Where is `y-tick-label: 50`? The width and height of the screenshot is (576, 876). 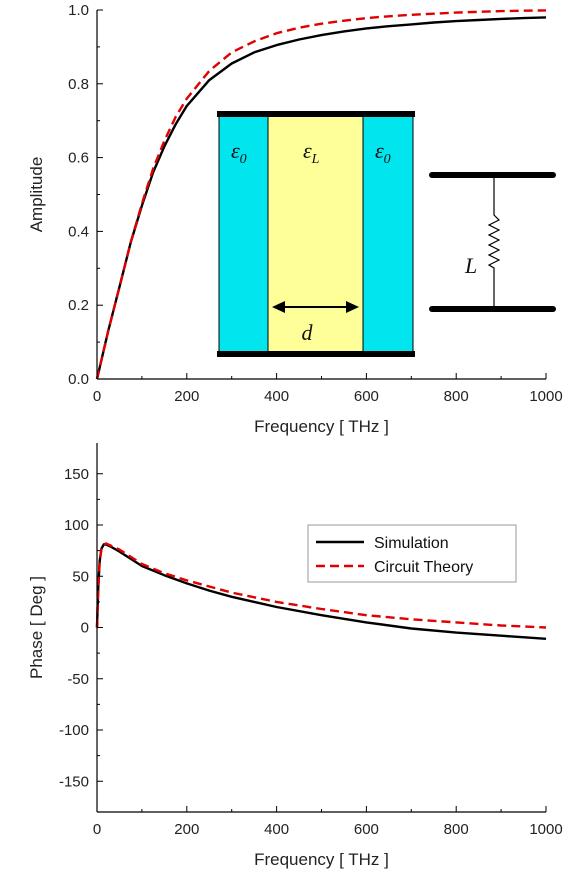 y-tick-label: 50 is located at coordinates (80, 576).